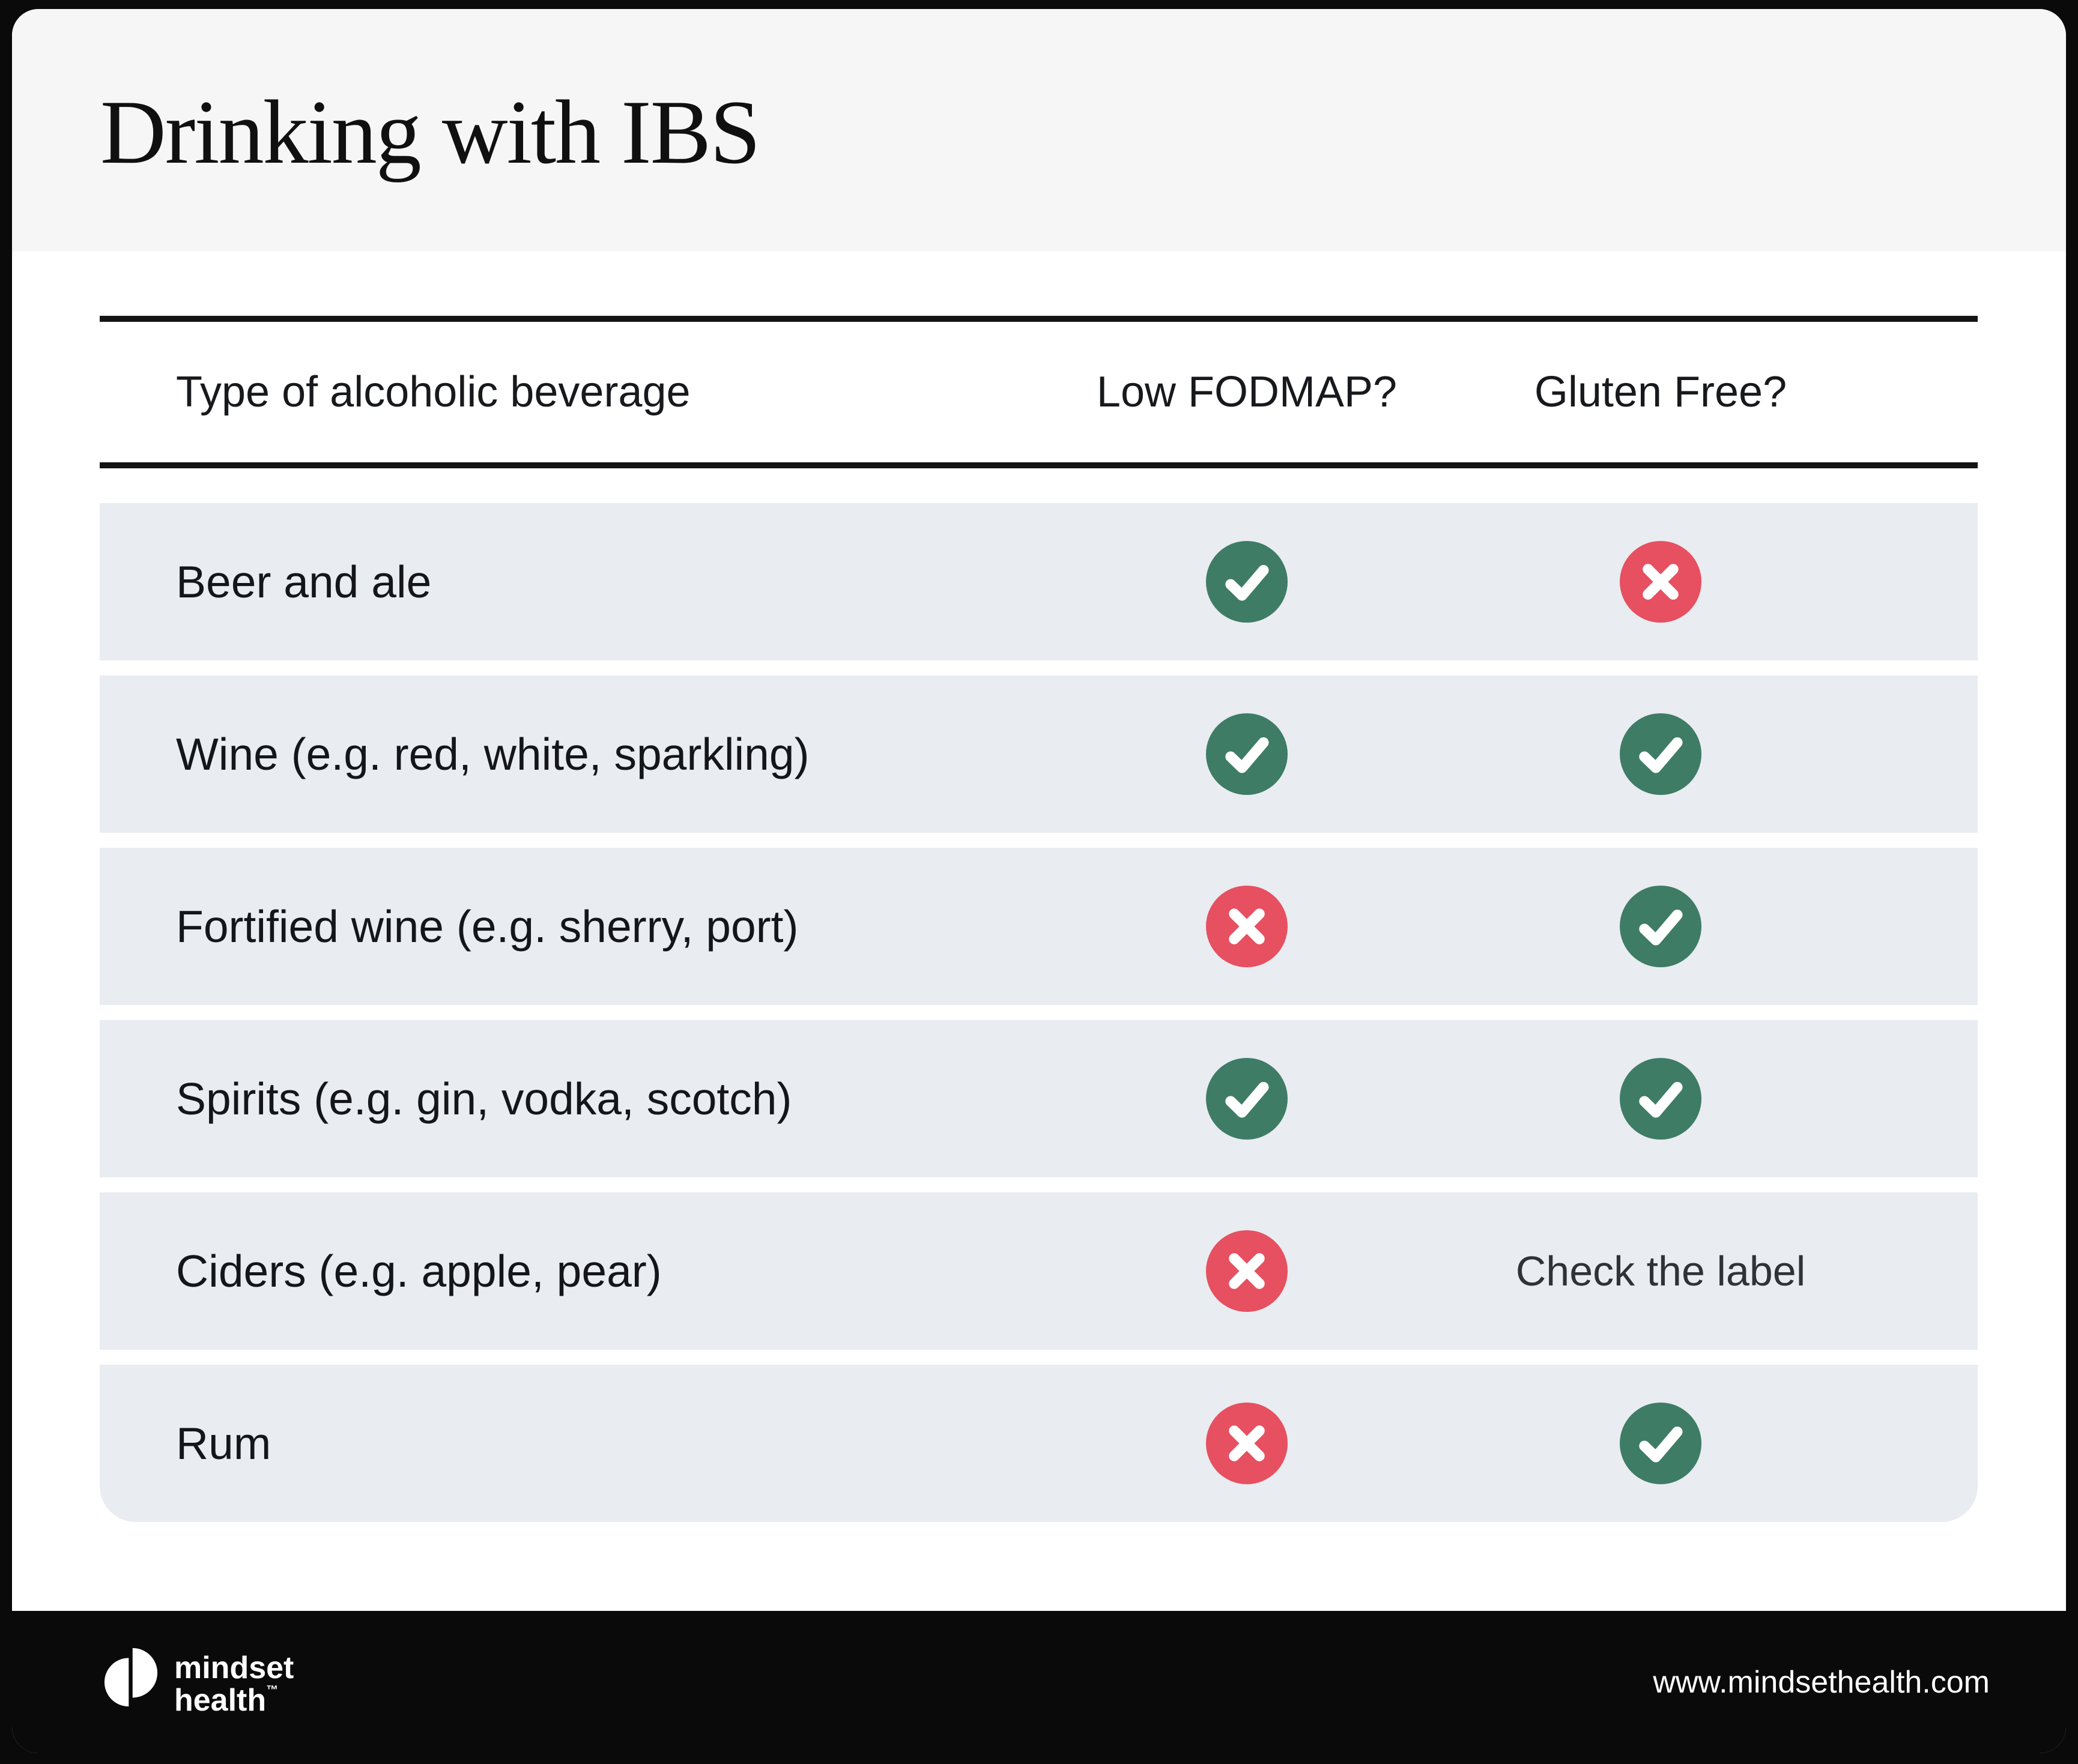 The height and width of the screenshot is (1764, 2078). I want to click on beverage-name: Ciders (e.g. apple, pear), so click(419, 1271).